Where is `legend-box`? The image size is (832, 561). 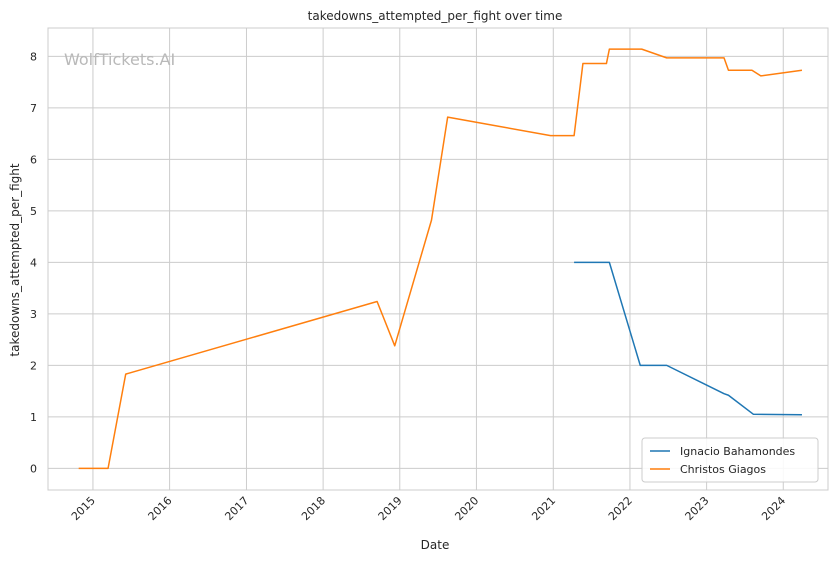 legend-box is located at coordinates (730, 460).